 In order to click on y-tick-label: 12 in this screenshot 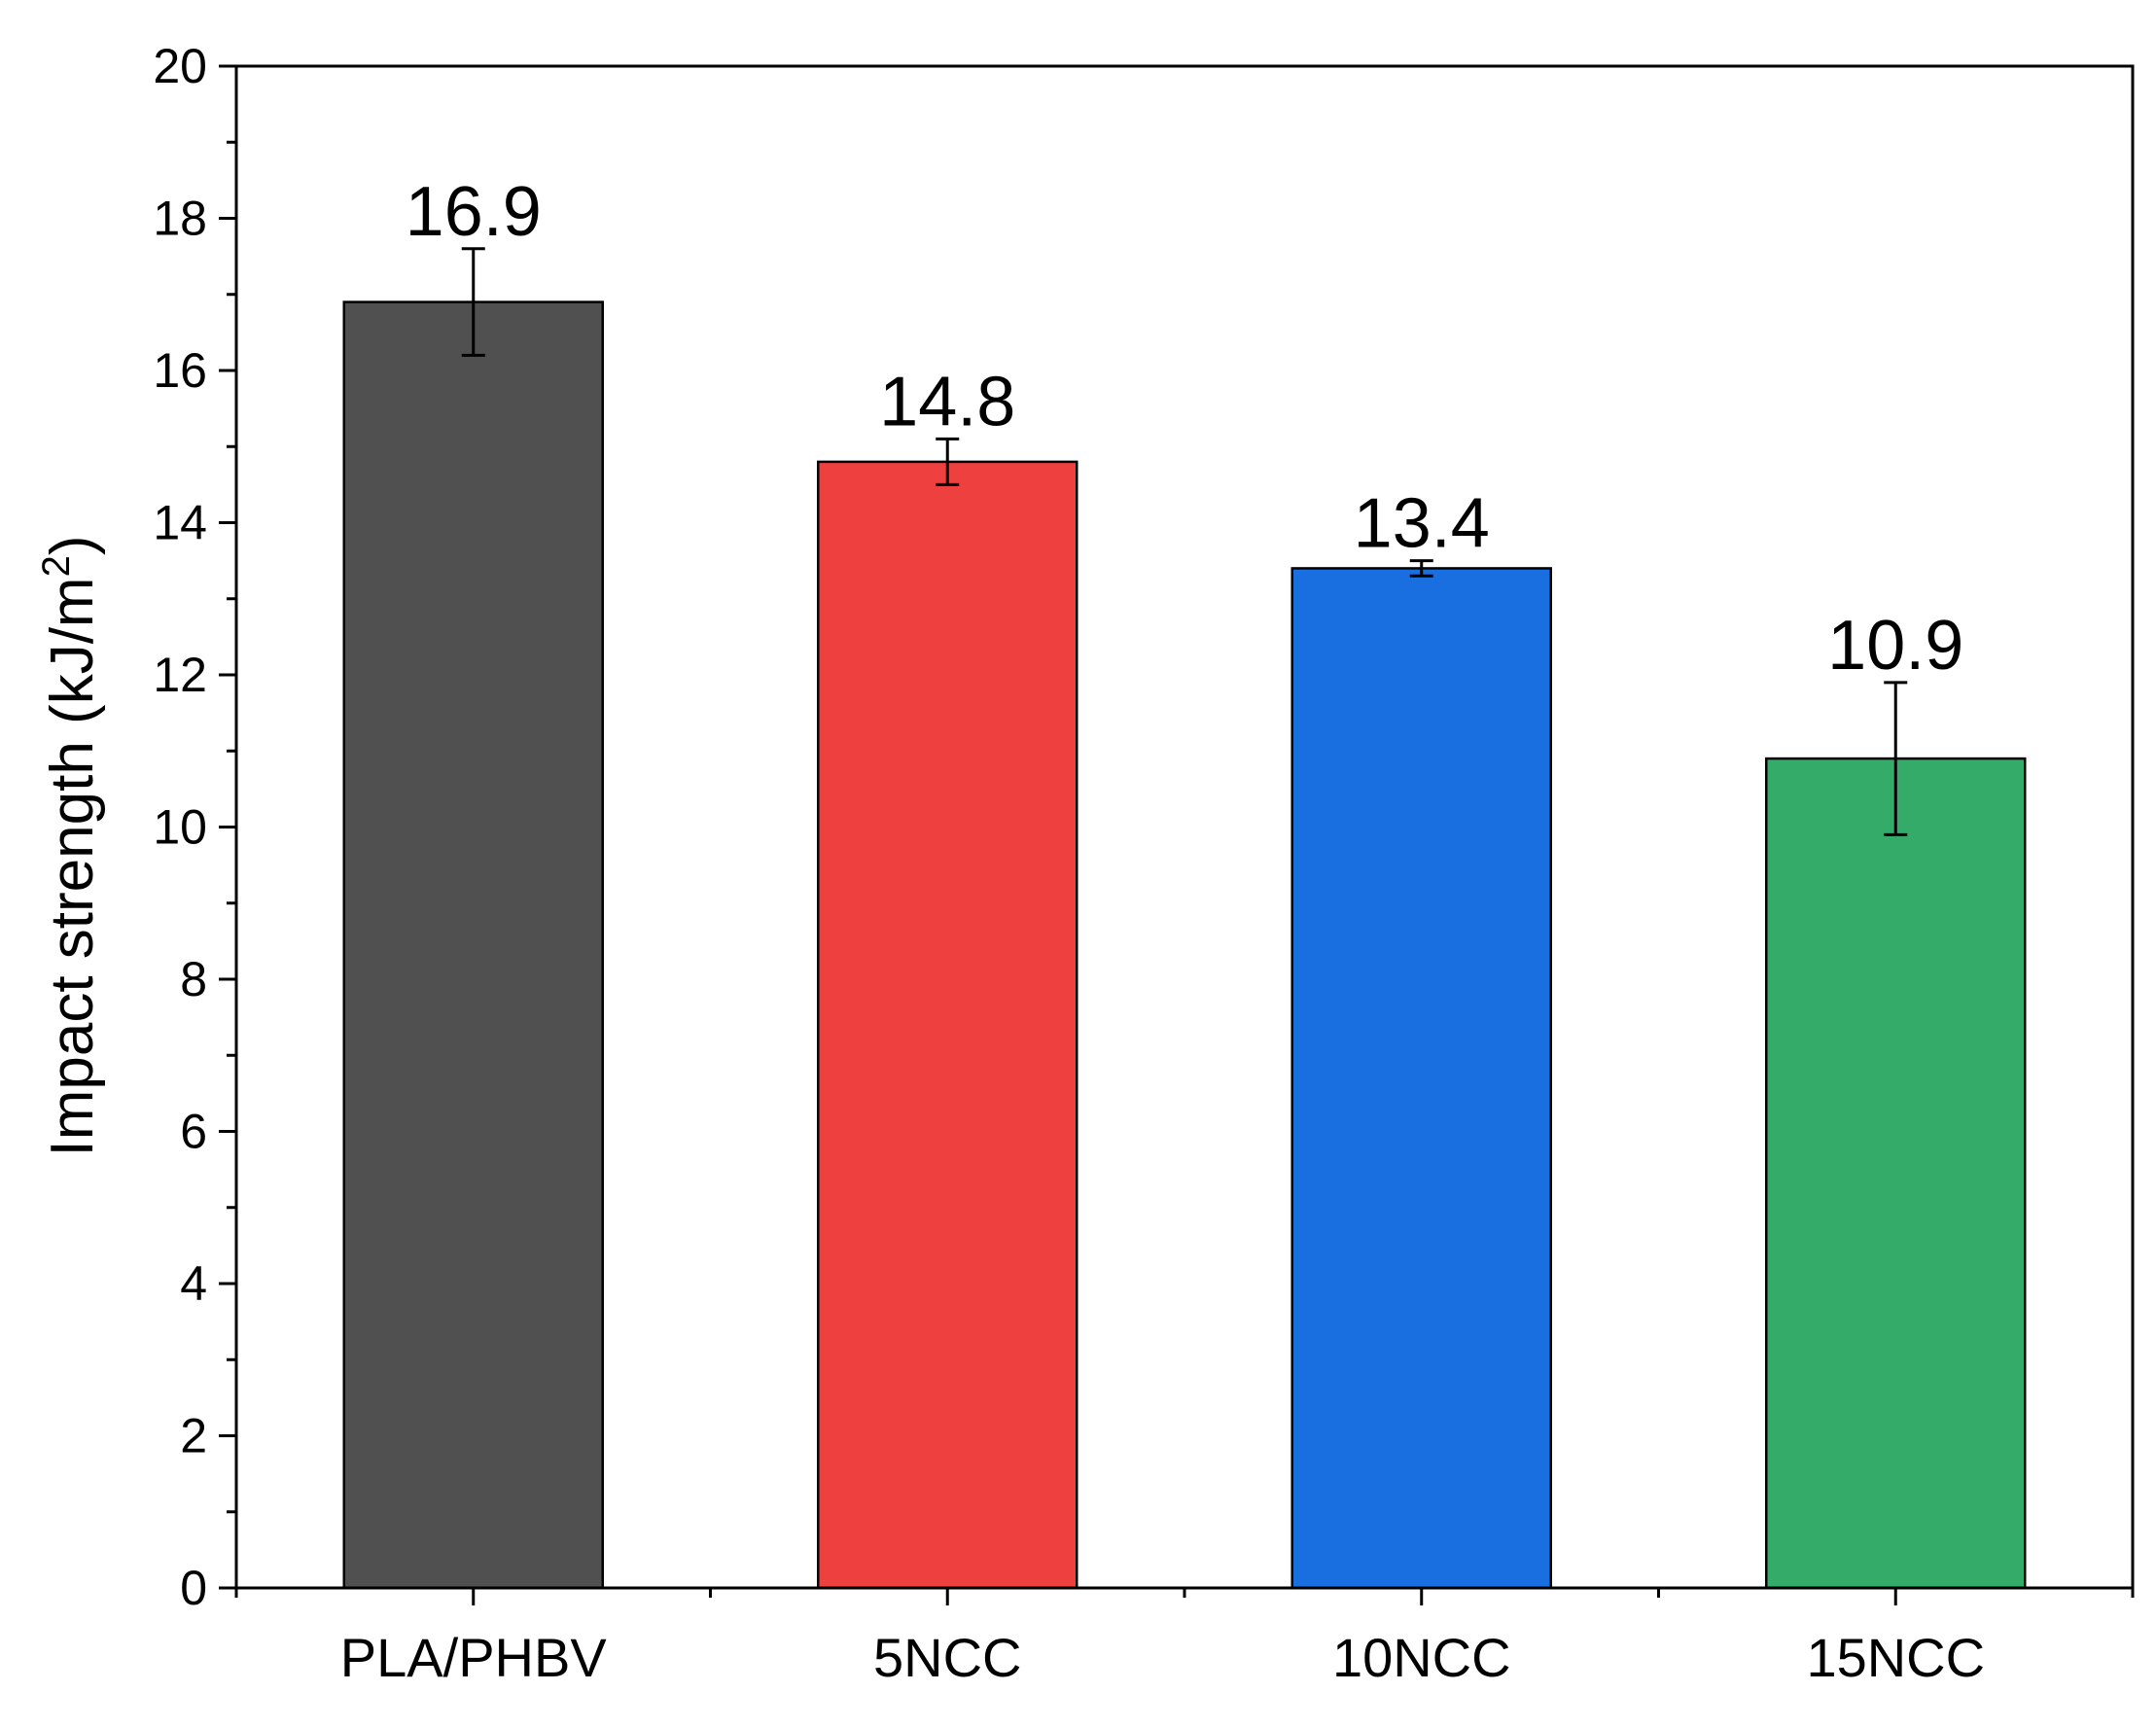, I will do `click(180, 675)`.